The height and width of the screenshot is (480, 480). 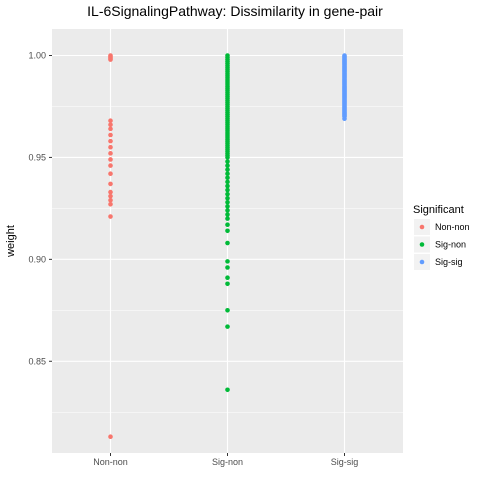 I want to click on x-tick-label: Sig-sig, so click(x=345, y=462).